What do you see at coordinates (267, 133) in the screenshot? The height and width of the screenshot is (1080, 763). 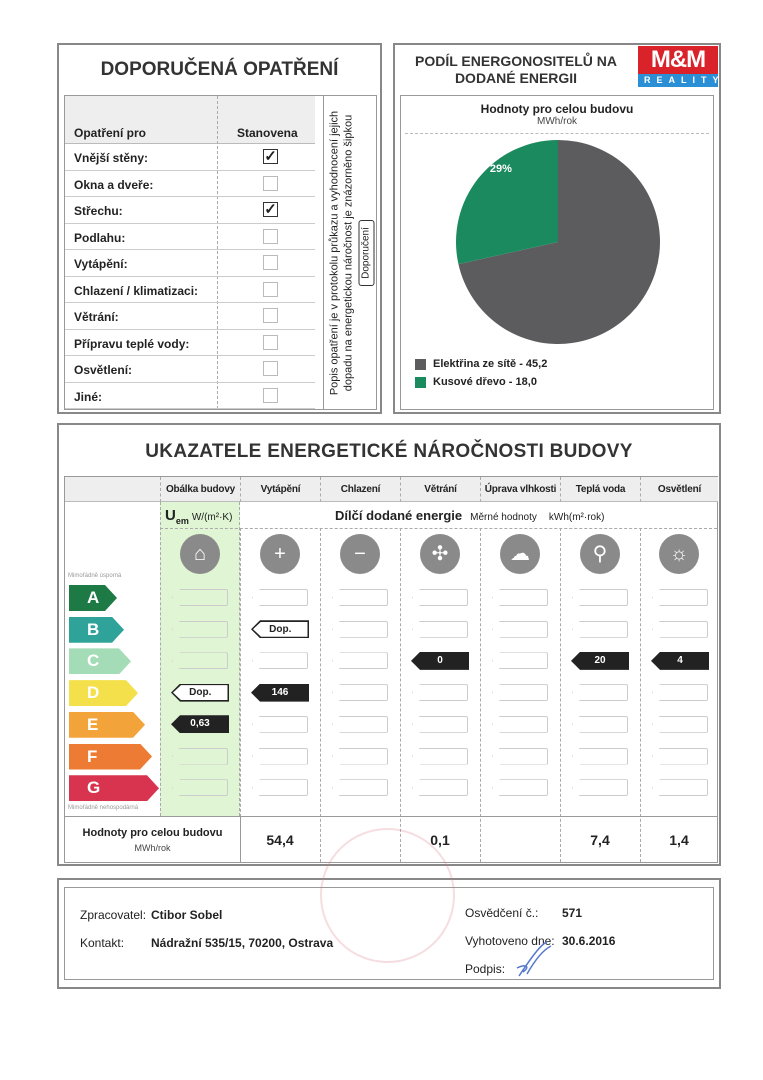 I see `col-set: Stanovena` at bounding box center [267, 133].